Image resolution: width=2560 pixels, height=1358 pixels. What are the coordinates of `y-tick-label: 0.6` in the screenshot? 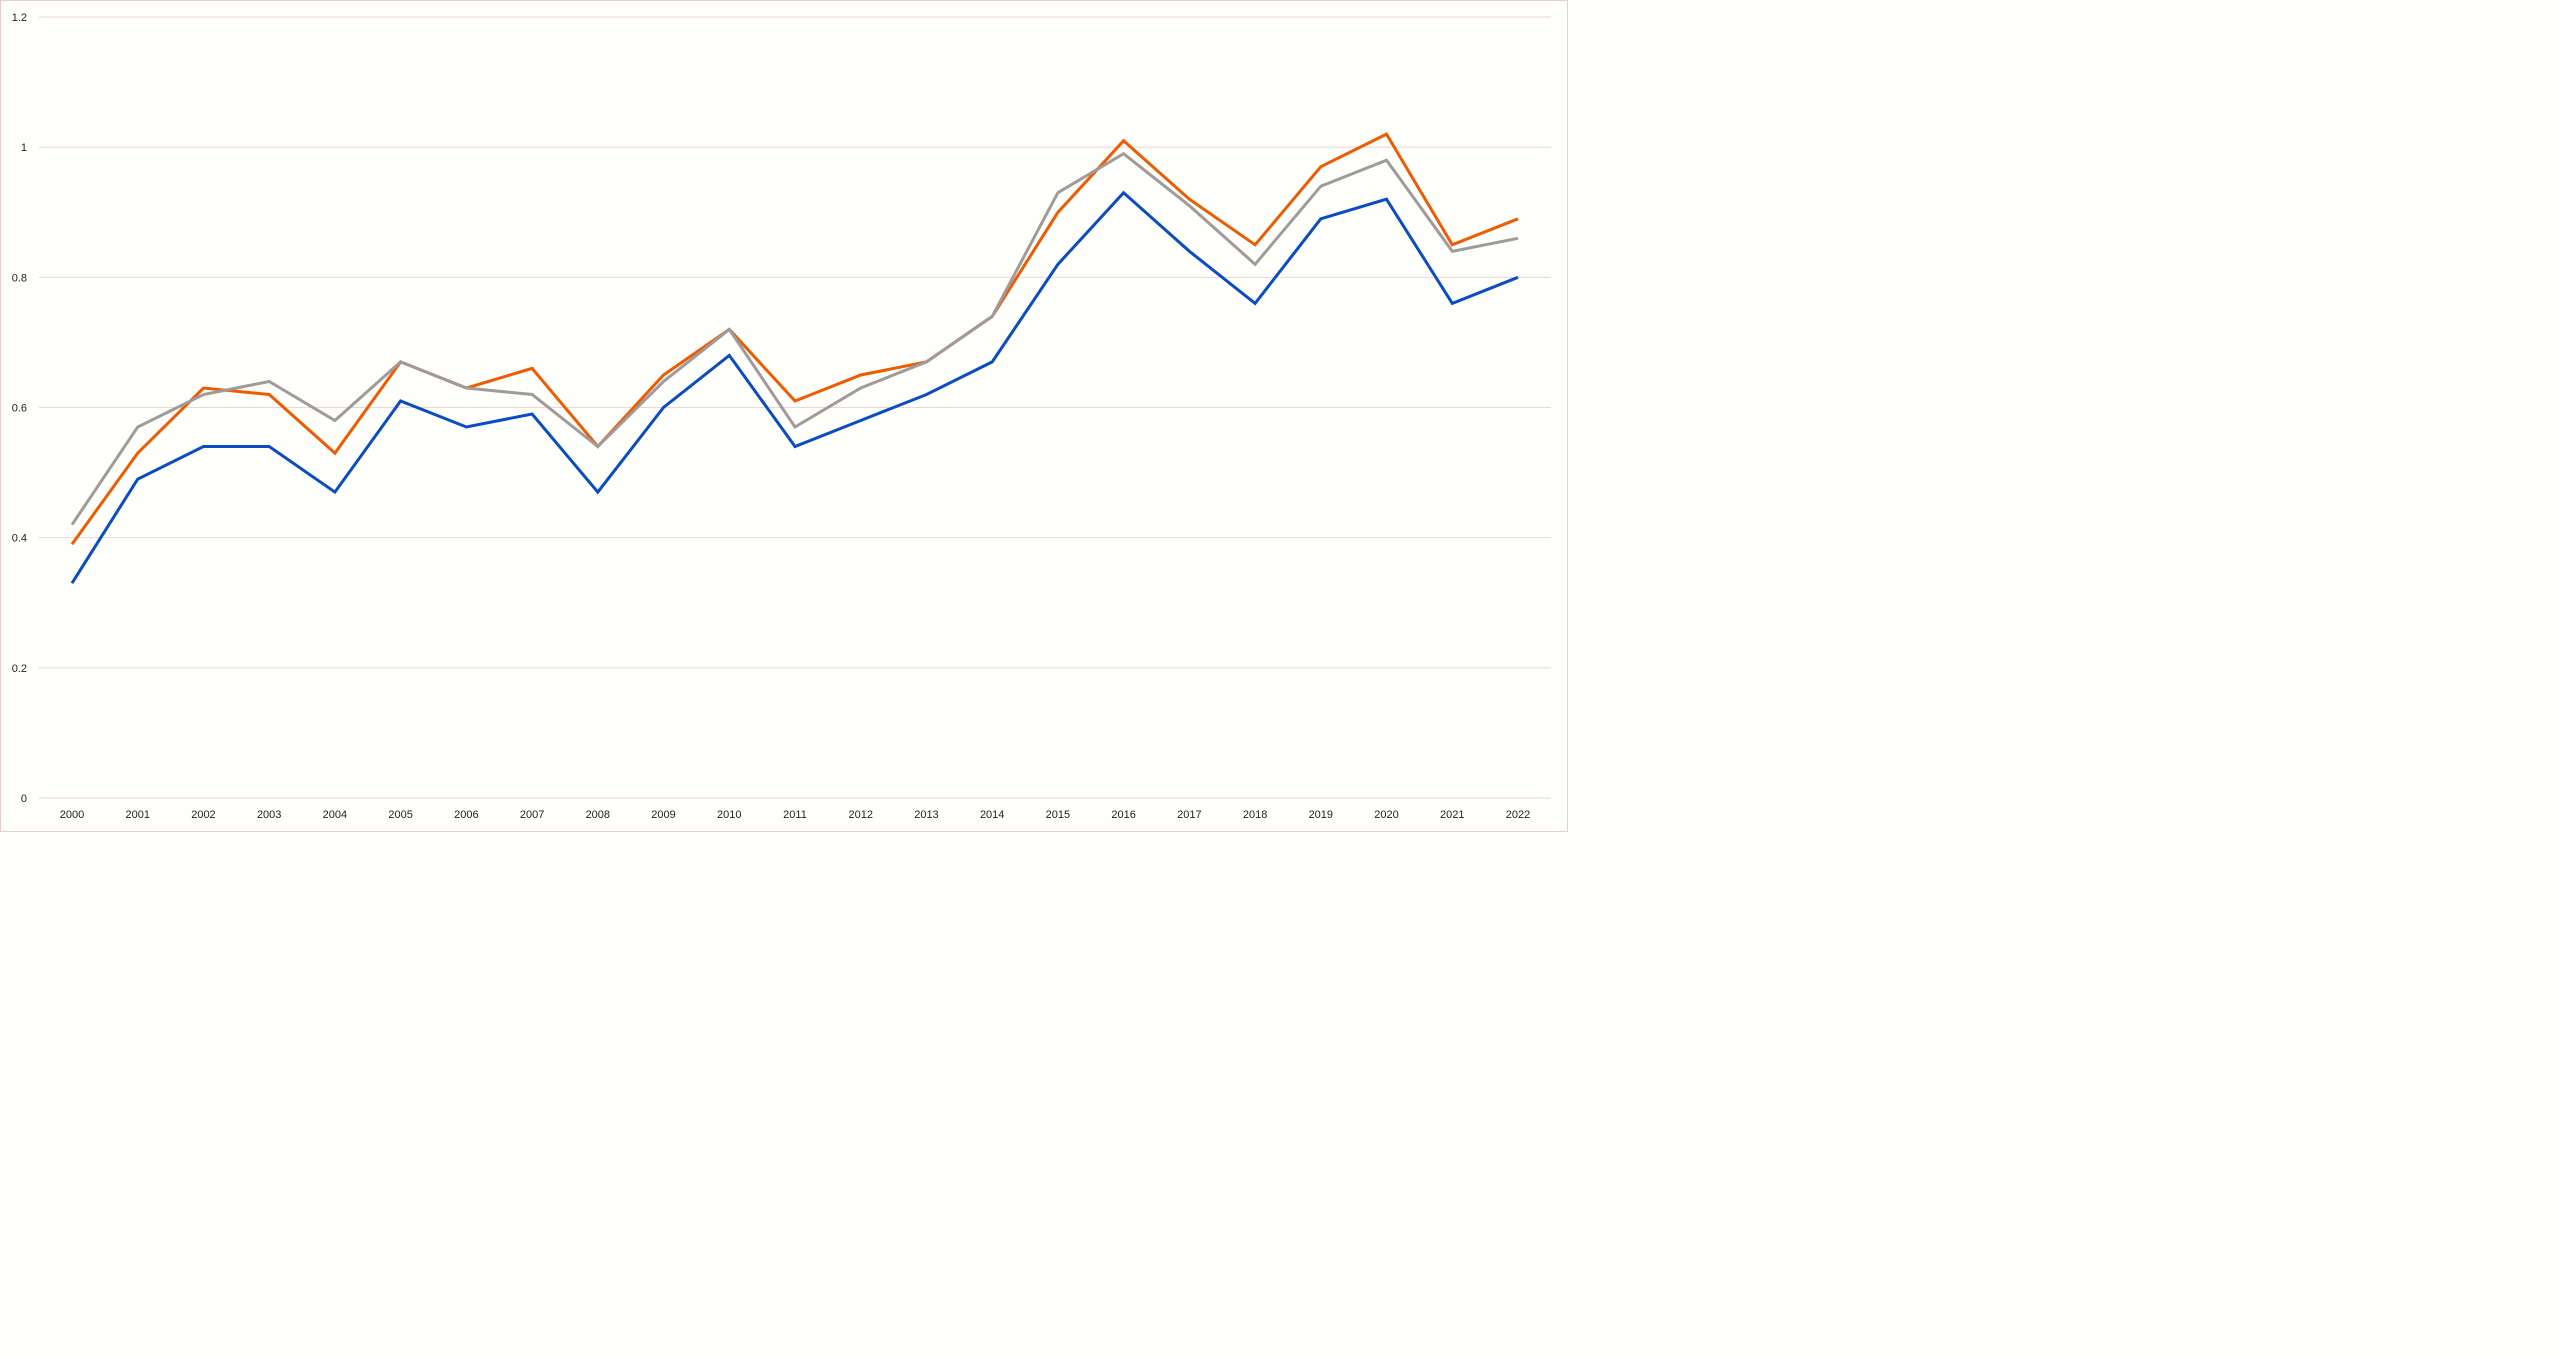 It's located at (19, 409).